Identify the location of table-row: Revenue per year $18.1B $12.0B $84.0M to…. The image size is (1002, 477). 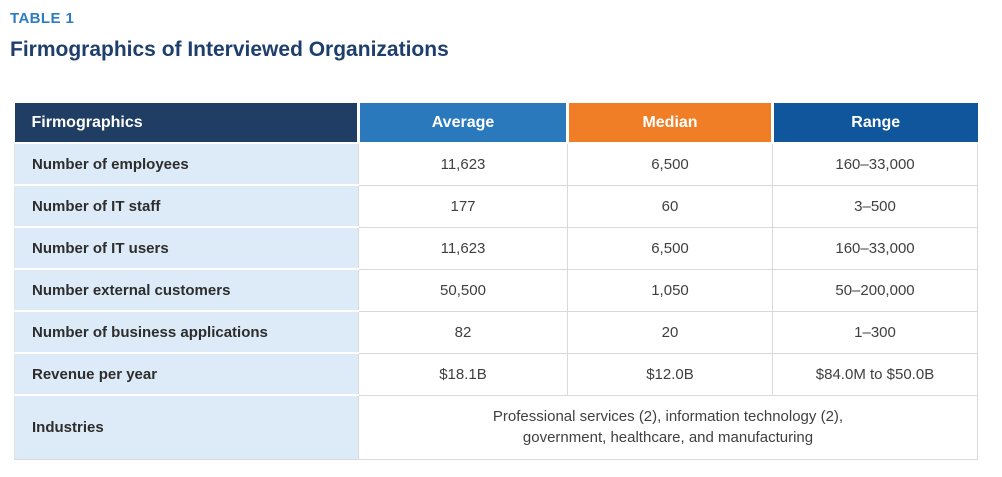
(496, 374).